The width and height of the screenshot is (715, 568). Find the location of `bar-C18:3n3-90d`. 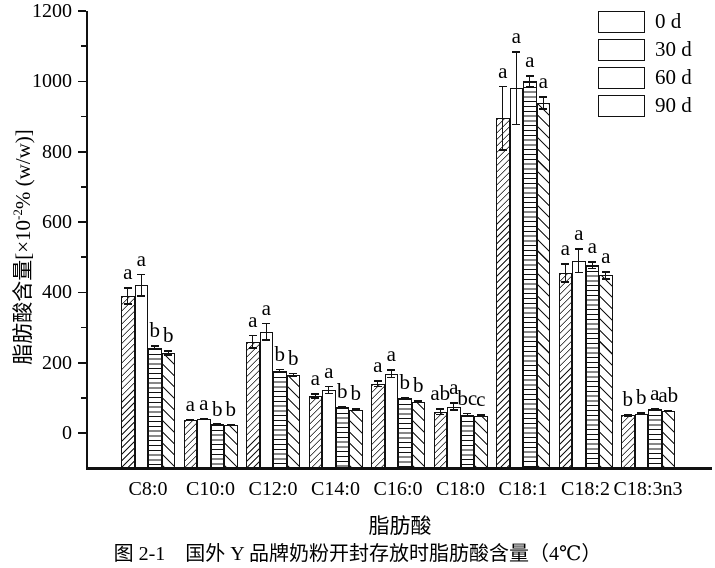

bar-C18:3n3-90d is located at coordinates (668, 439).